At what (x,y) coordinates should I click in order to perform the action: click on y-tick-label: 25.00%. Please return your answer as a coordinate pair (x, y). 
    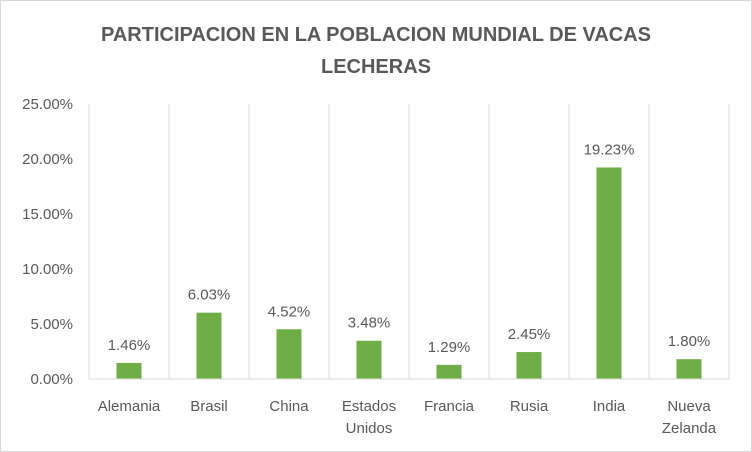
    Looking at the image, I should click on (47, 104).